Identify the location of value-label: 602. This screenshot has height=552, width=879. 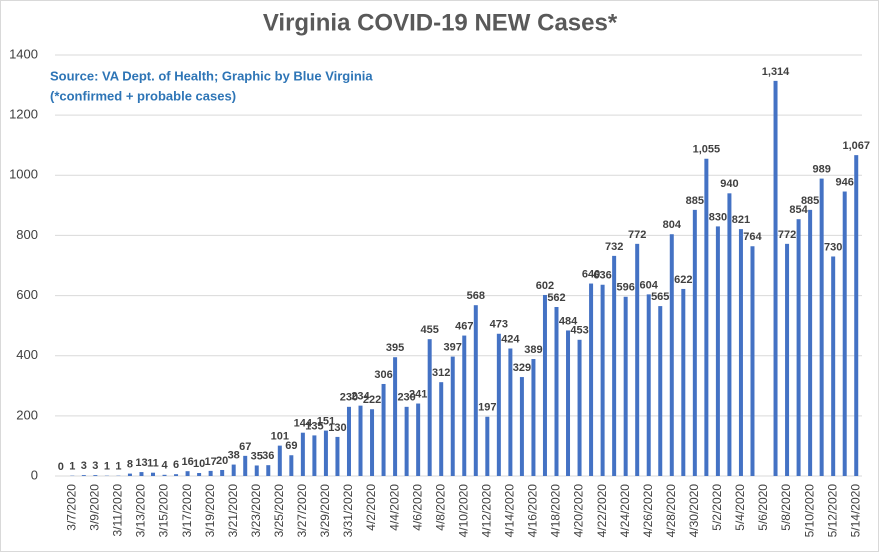
(545, 286).